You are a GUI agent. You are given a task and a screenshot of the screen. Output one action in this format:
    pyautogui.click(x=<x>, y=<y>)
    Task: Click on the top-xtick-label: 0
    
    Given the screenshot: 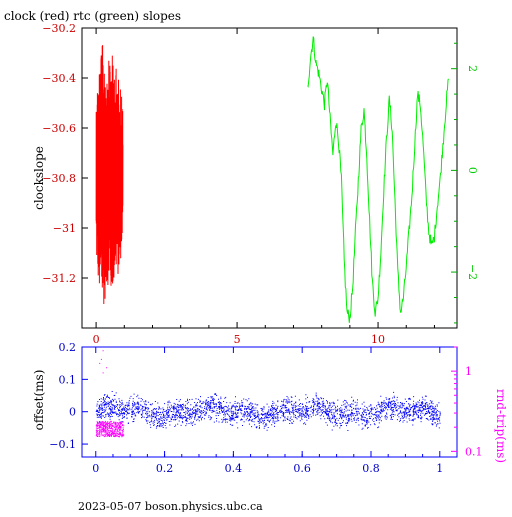 What is the action you would take?
    pyautogui.click(x=96, y=339)
    